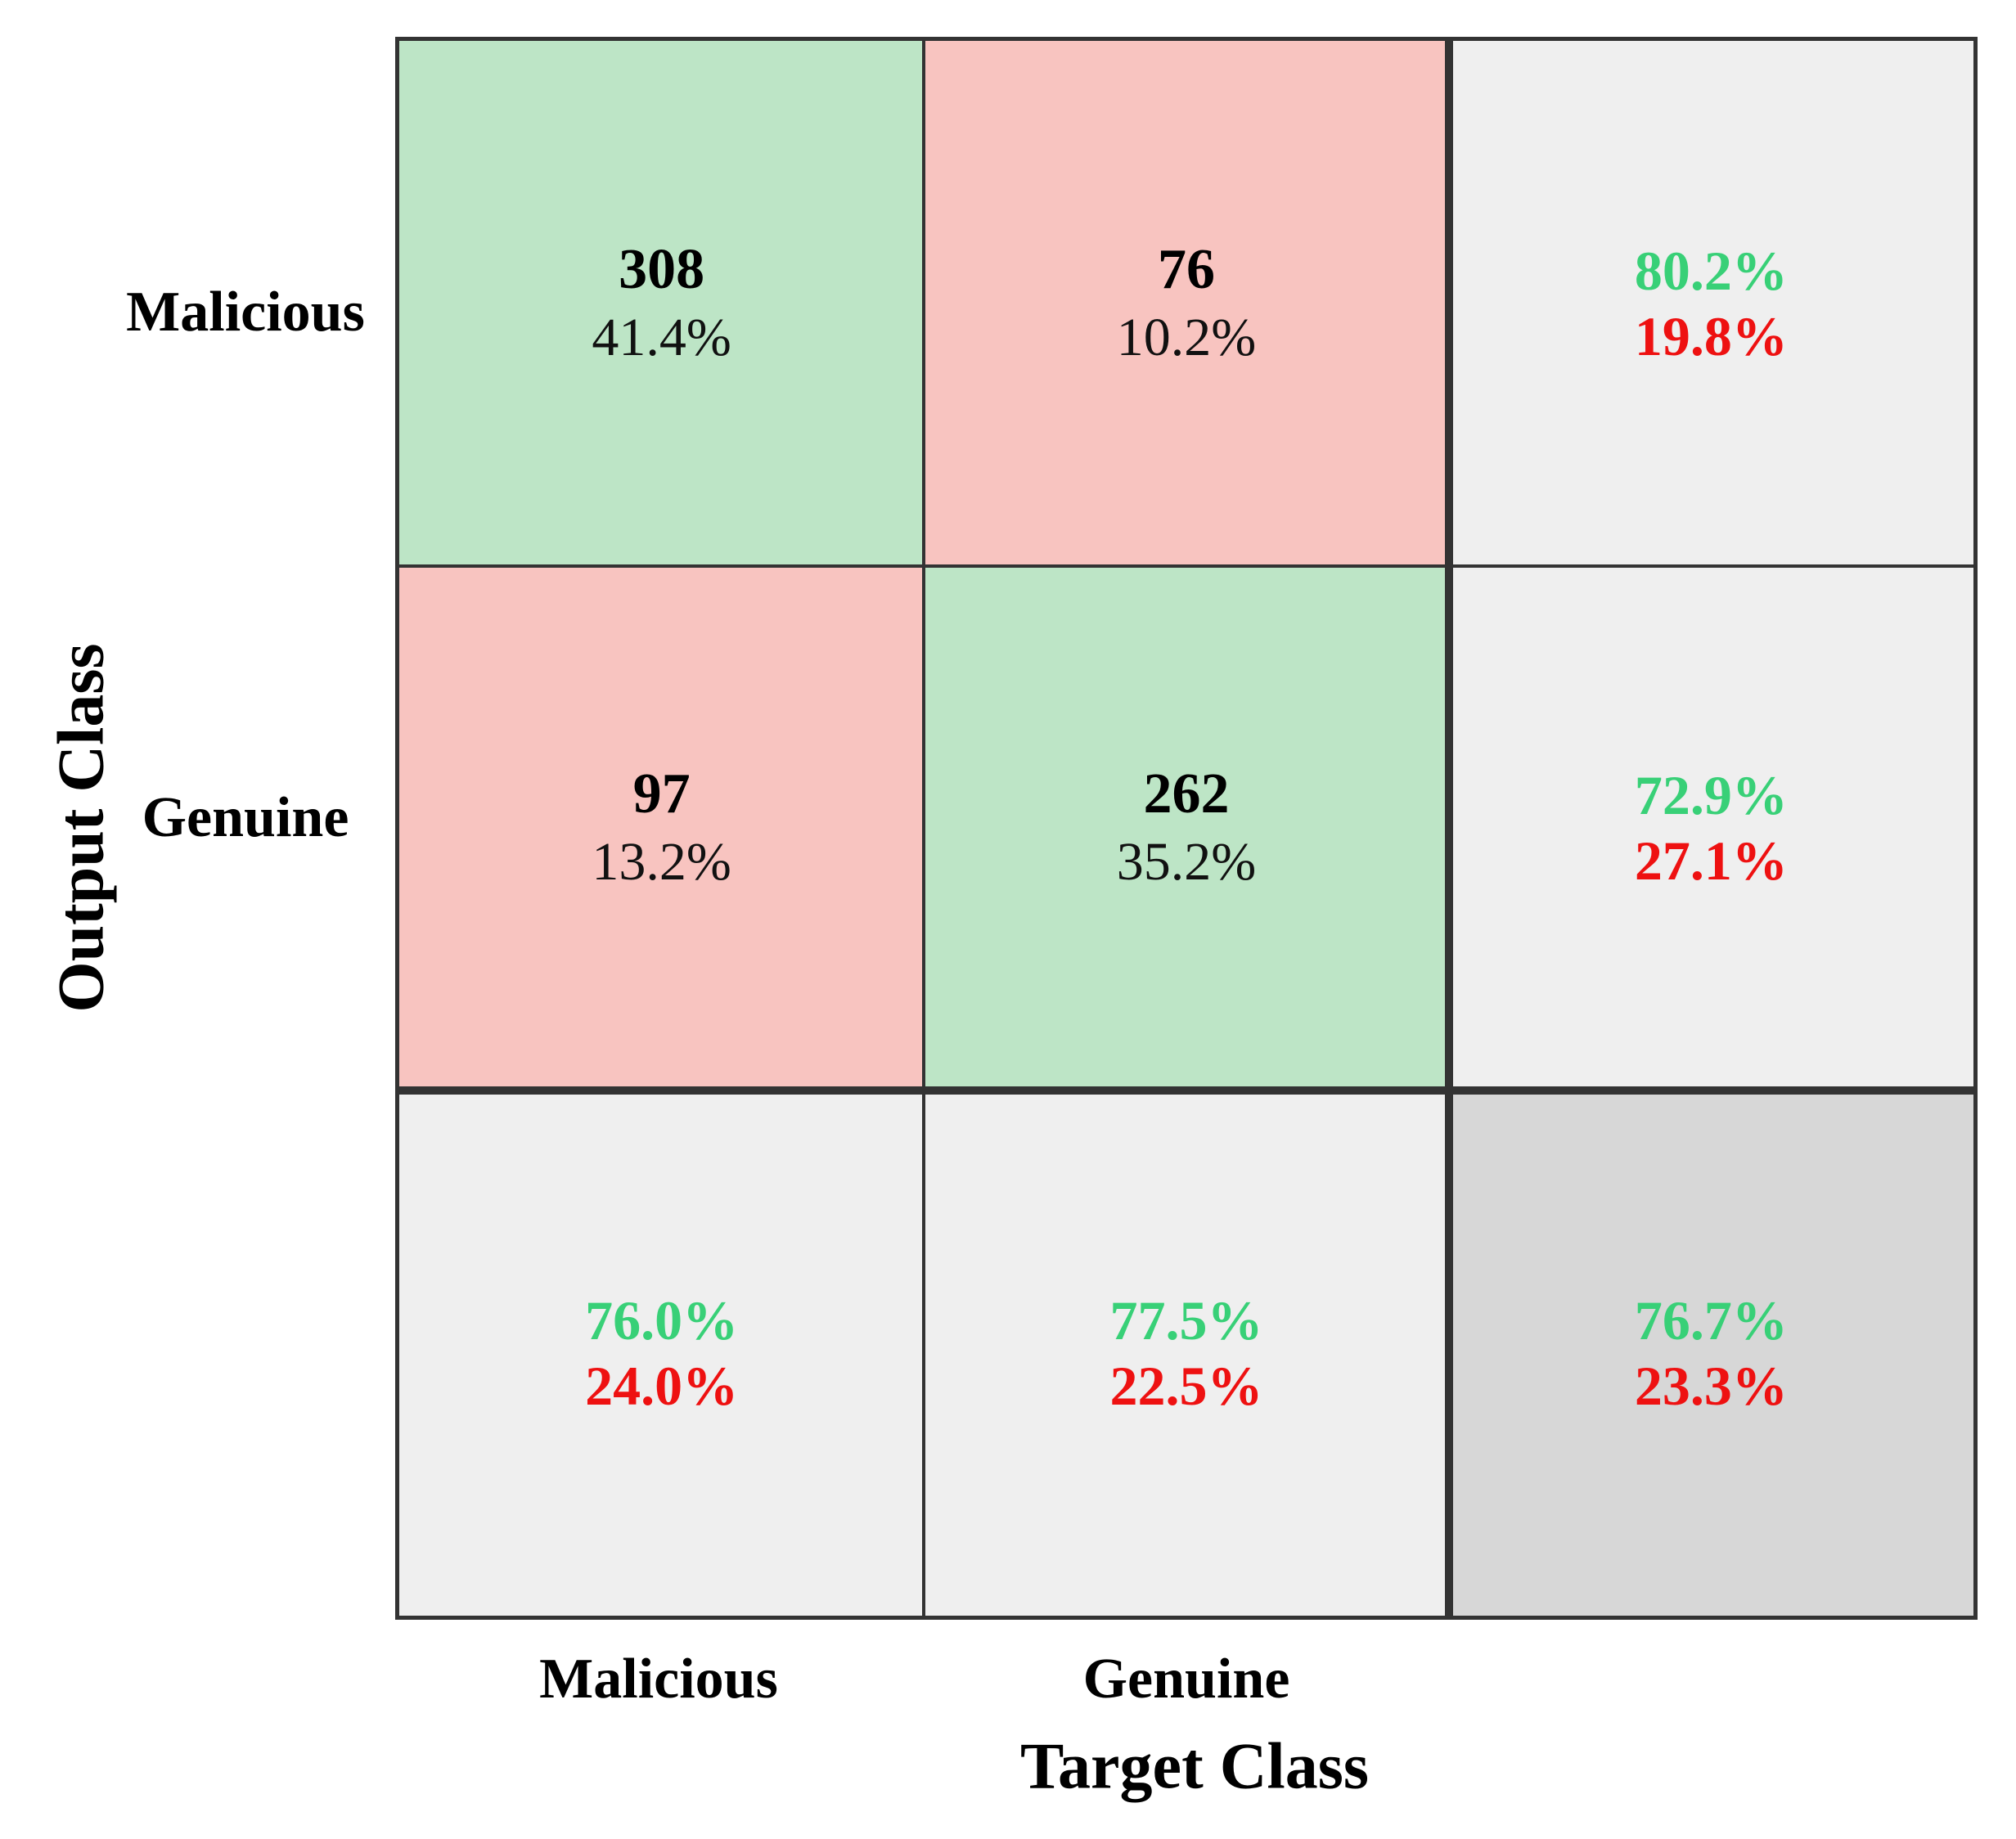  What do you see at coordinates (662, 337) in the screenshot?
I see `cell-percent: 41.4%` at bounding box center [662, 337].